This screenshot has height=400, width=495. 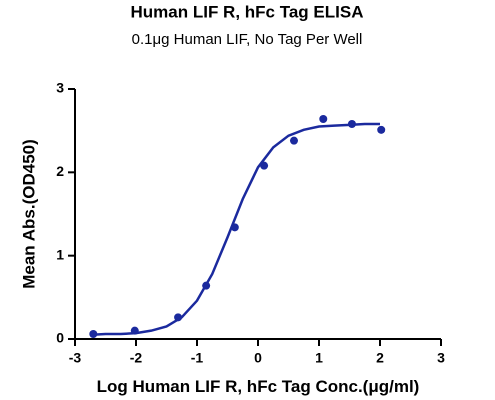 I want to click on x-tick-label: -1, so click(x=197, y=358).